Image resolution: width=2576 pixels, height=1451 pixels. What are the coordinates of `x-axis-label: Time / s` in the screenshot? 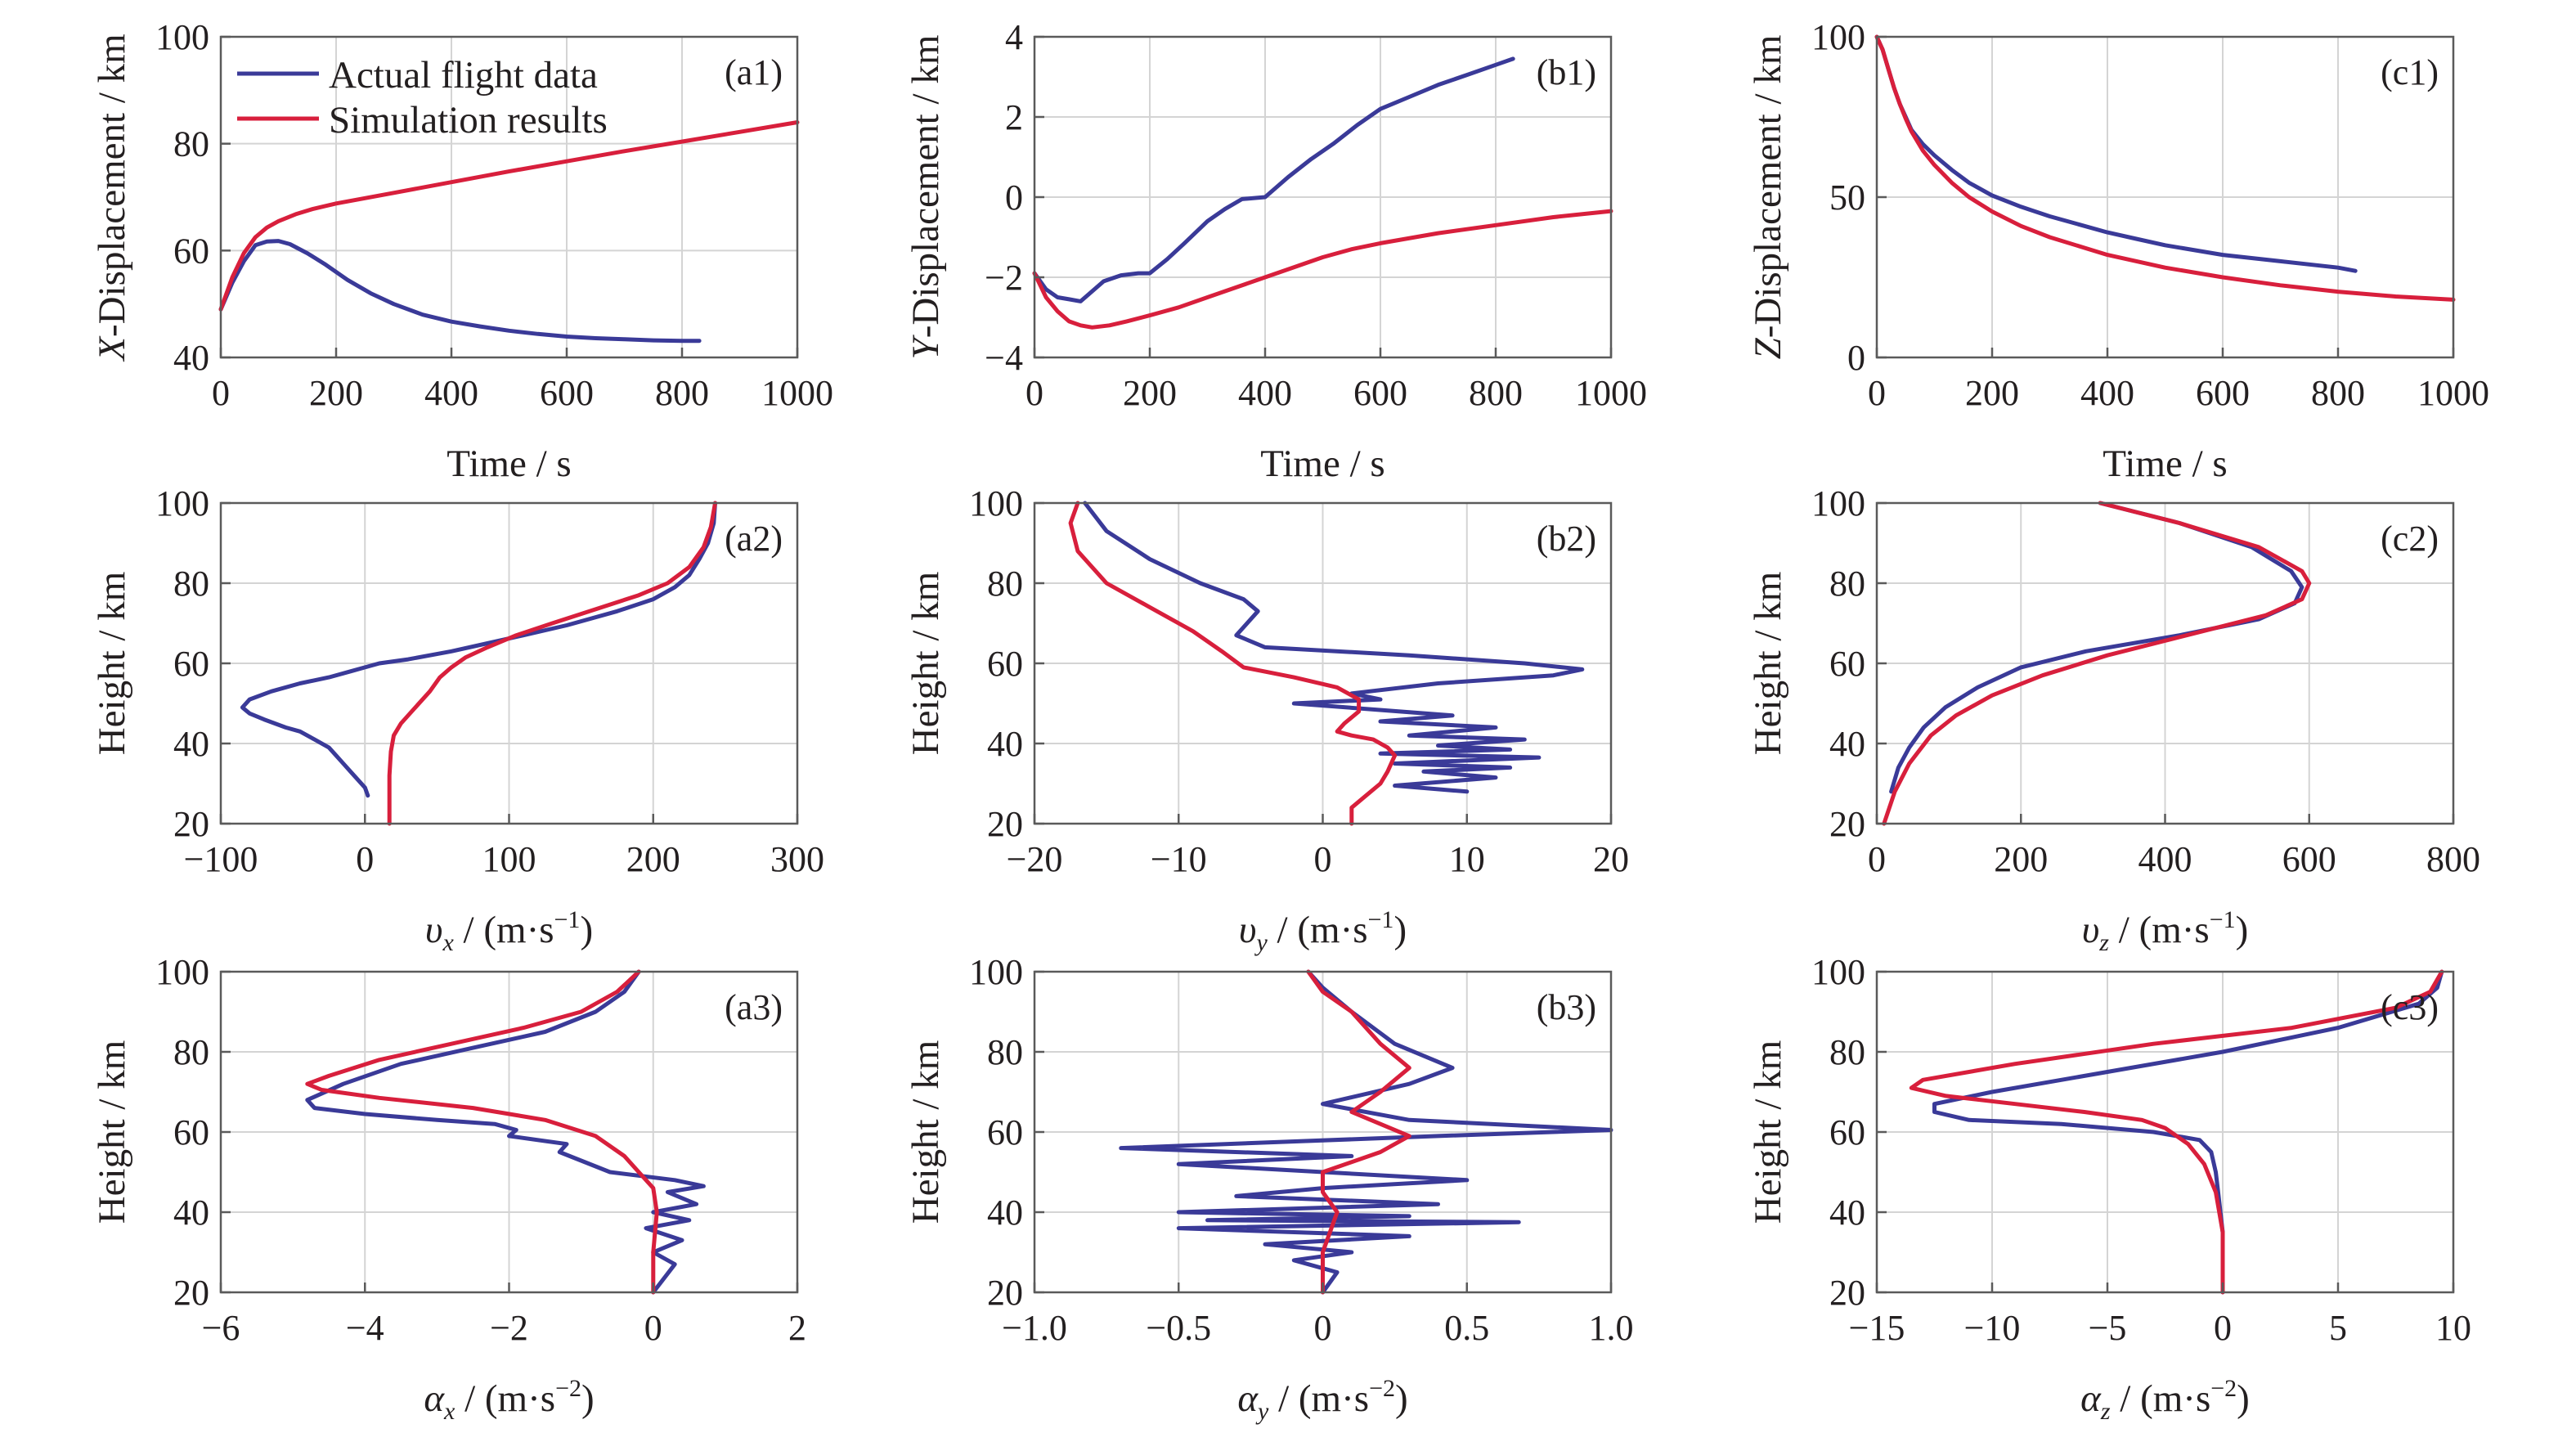 It's located at (1322, 463).